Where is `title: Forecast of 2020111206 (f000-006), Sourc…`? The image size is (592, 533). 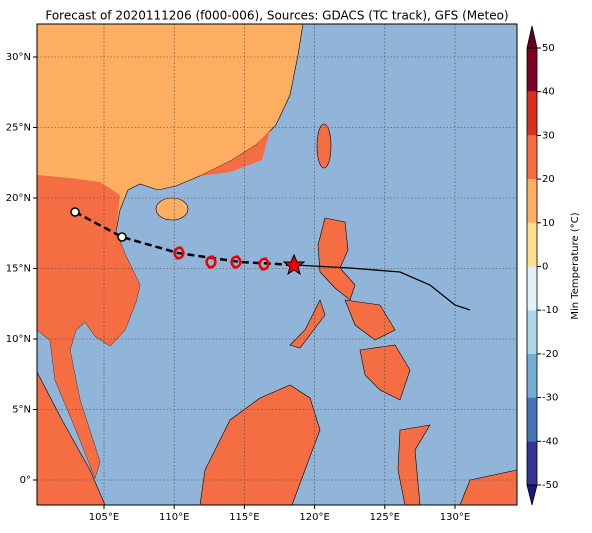 title: Forecast of 2020111206 (f000-006), Sourc… is located at coordinates (276, 16).